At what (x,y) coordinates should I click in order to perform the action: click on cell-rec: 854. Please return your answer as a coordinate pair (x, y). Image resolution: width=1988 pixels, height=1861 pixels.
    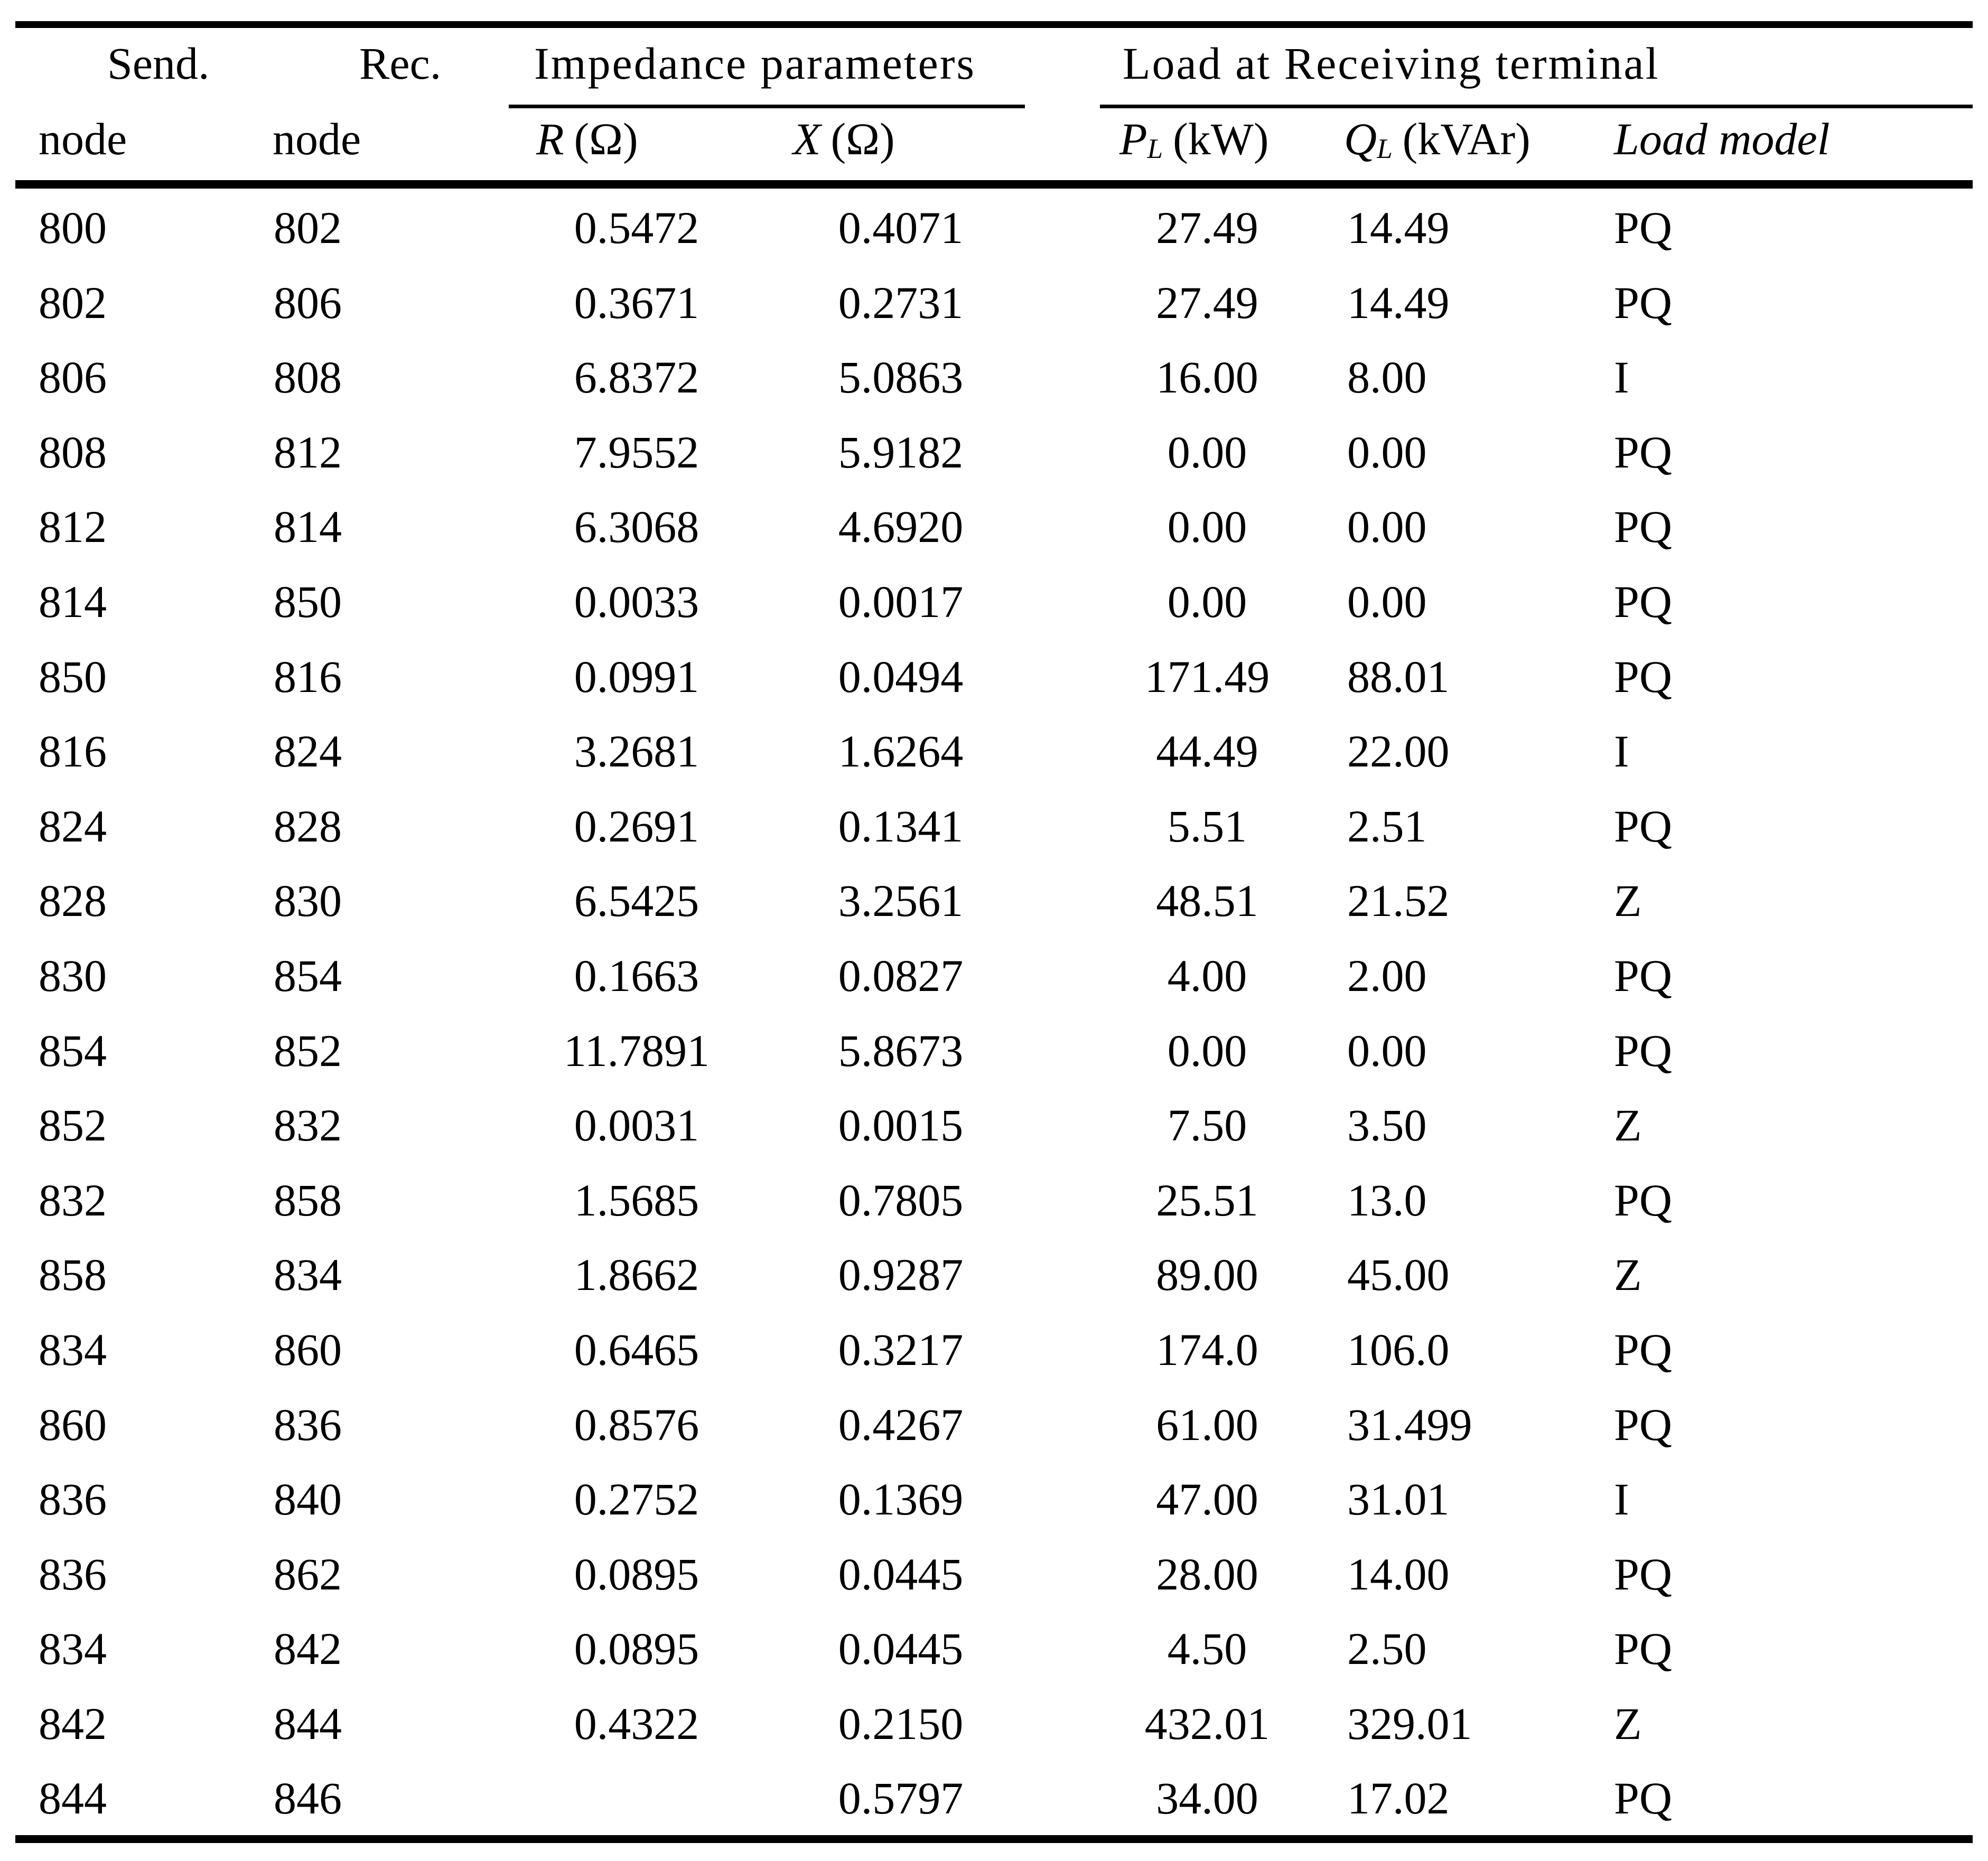
    Looking at the image, I should click on (308, 975).